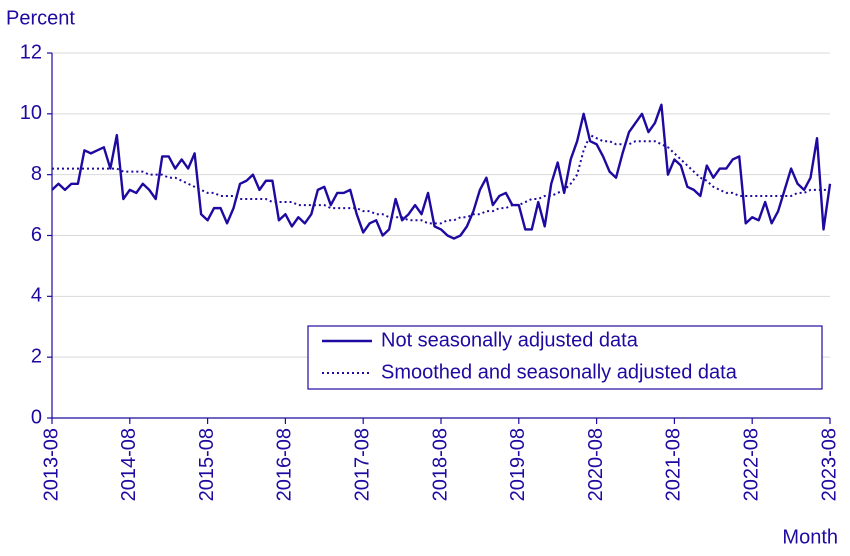 The width and height of the screenshot is (850, 556). What do you see at coordinates (40, 18) in the screenshot?
I see `y-axis-label: Percent` at bounding box center [40, 18].